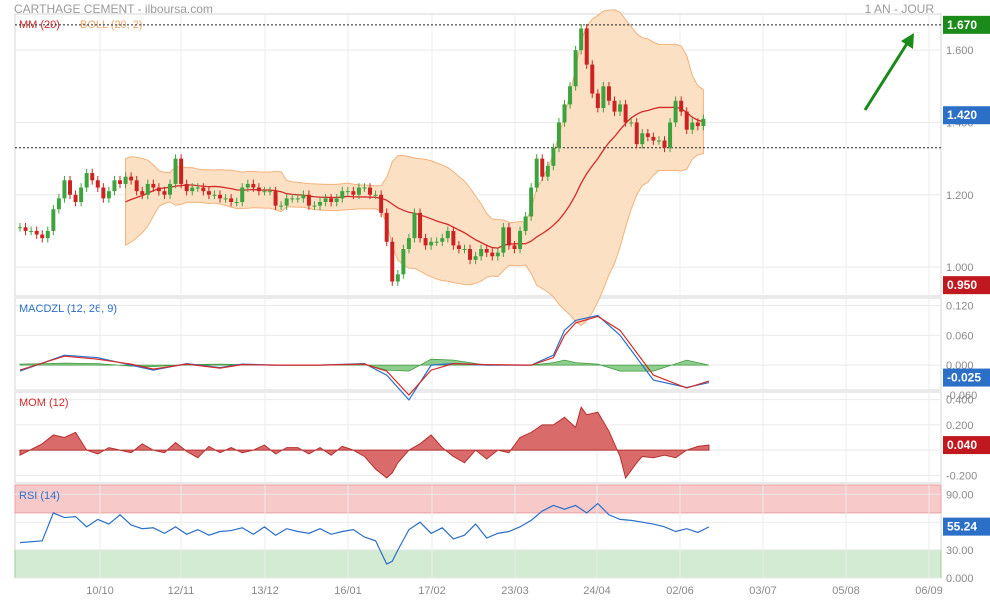 This screenshot has height=600, width=990. Describe the element at coordinates (960, 551) in the screenshot. I see `y-tick-label: 30.00` at that location.